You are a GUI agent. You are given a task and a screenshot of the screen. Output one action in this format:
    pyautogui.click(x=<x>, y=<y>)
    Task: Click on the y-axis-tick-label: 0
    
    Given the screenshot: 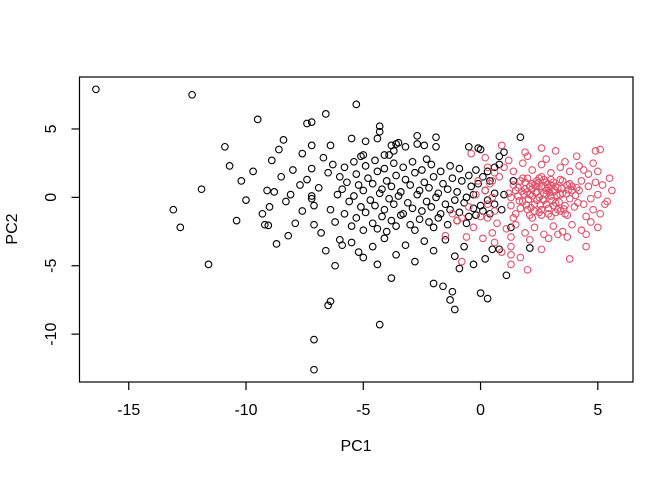 What is the action you would take?
    pyautogui.click(x=51, y=197)
    